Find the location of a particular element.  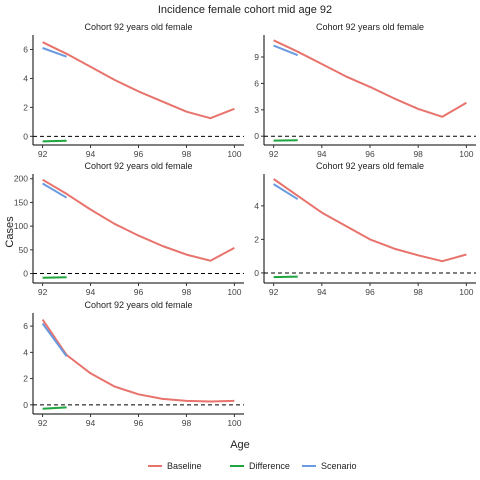

legend-label-difference: Difference is located at coordinates (269, 466).